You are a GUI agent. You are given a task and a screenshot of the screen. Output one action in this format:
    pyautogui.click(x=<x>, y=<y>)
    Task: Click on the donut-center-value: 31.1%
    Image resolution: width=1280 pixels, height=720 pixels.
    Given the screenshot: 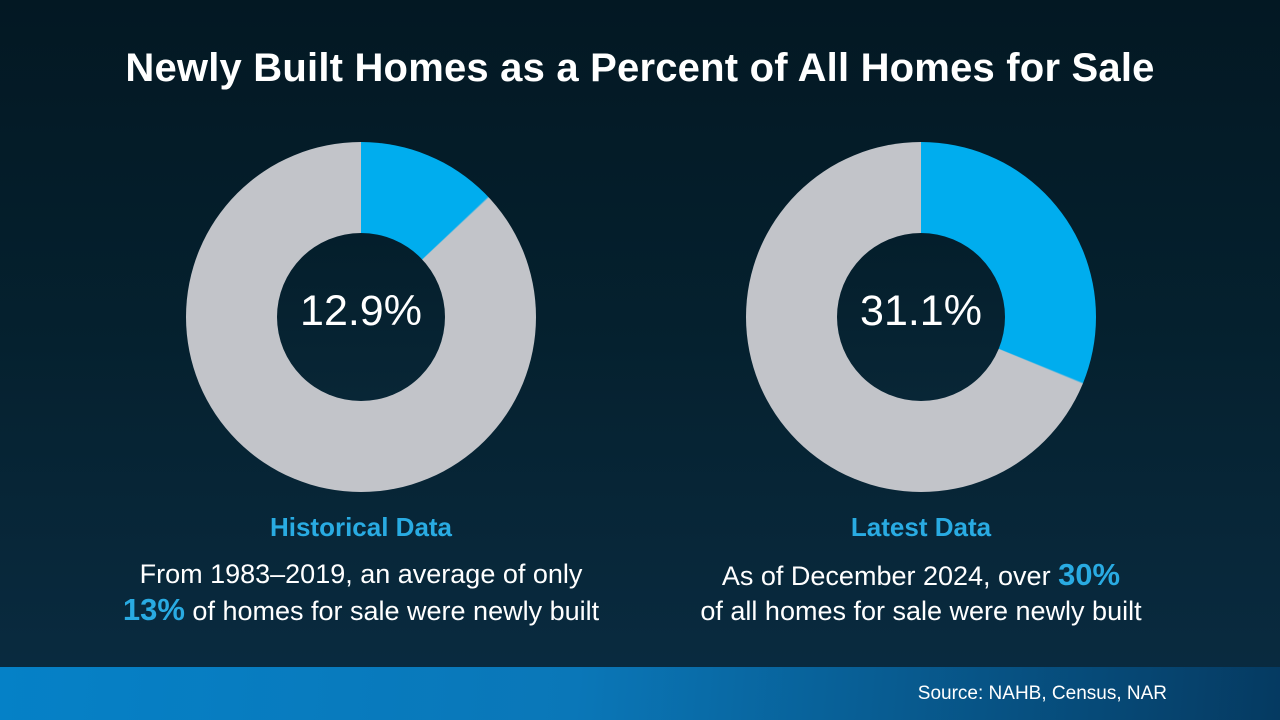 What is the action you would take?
    pyautogui.click(x=921, y=310)
    